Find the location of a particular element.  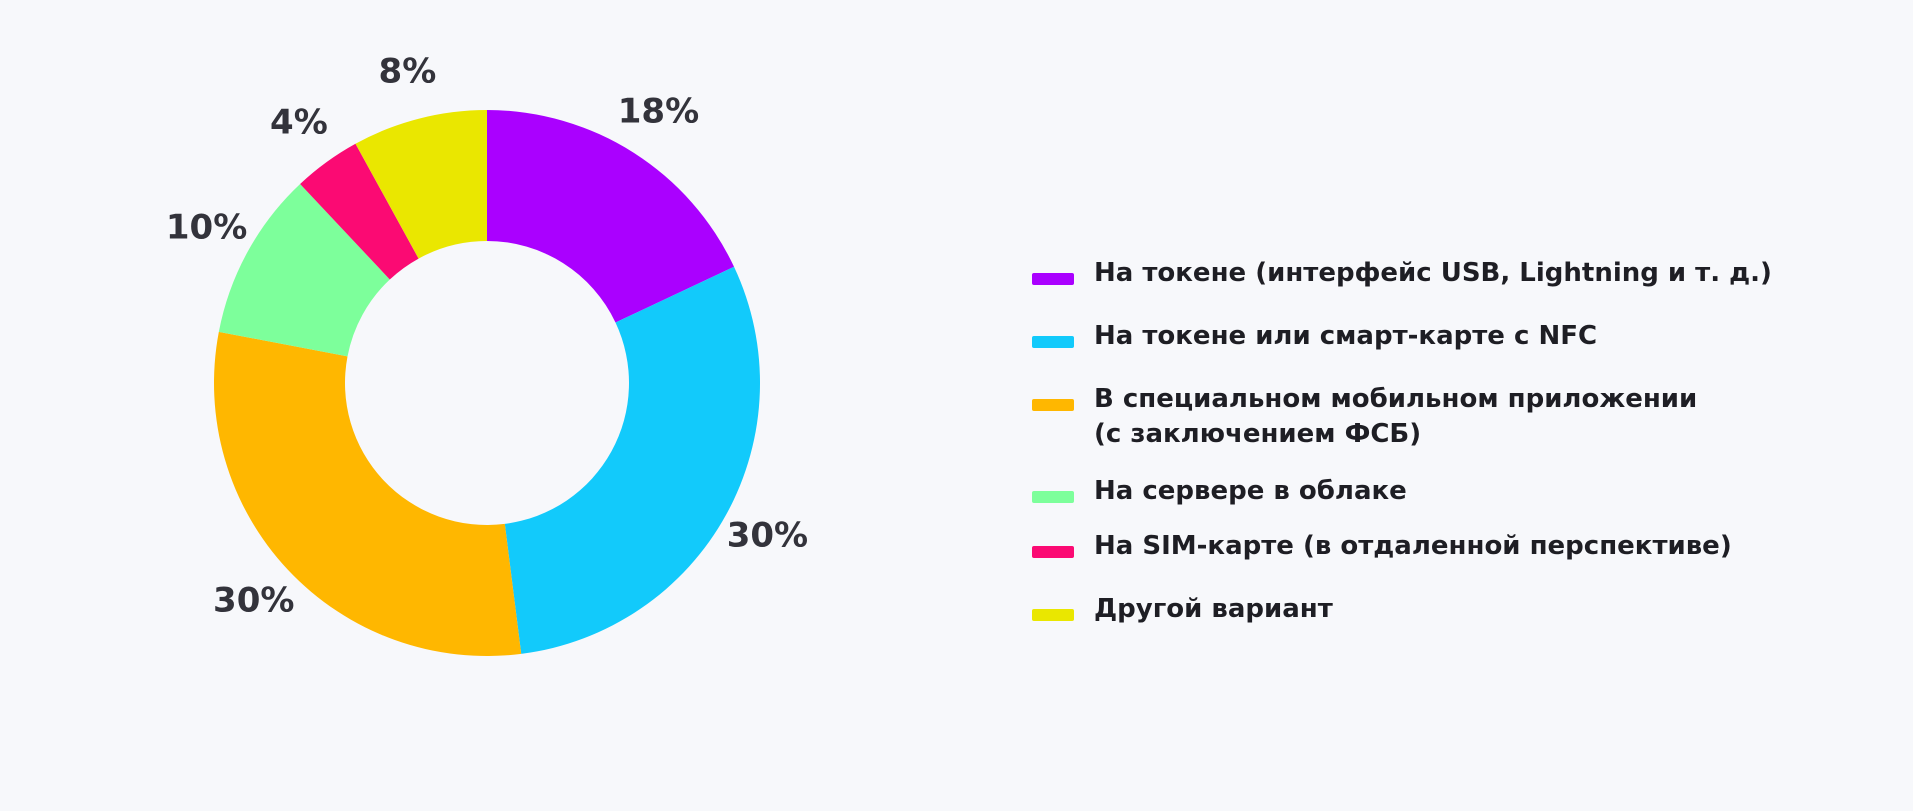

legend-label-4: На сервере в облаке is located at coordinates (1250, 491).